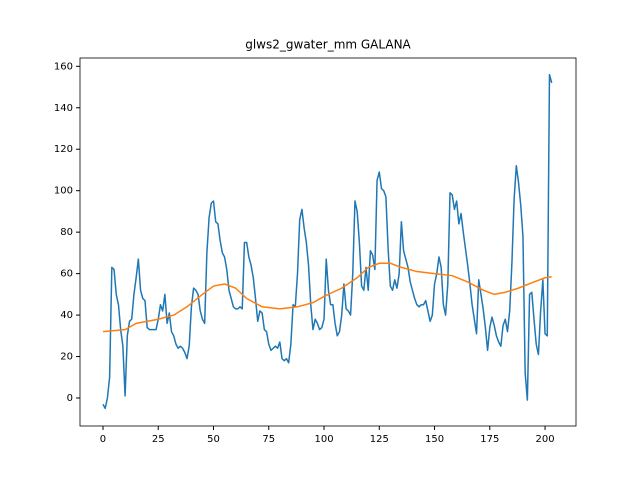 The width and height of the screenshot is (640, 480). Describe the element at coordinates (545, 439) in the screenshot. I see `x-tick-label: 200` at that location.